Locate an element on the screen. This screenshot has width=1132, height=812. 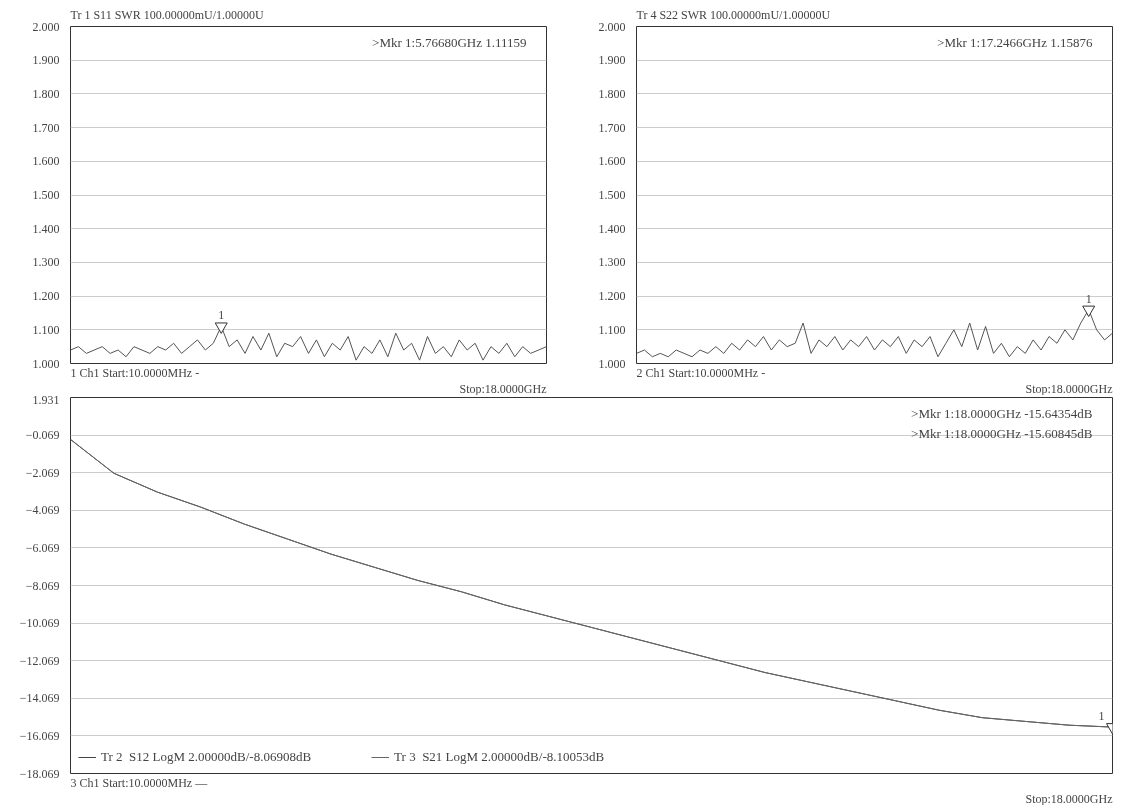
y-tick-label: −18.069 is located at coordinates (39, 773).